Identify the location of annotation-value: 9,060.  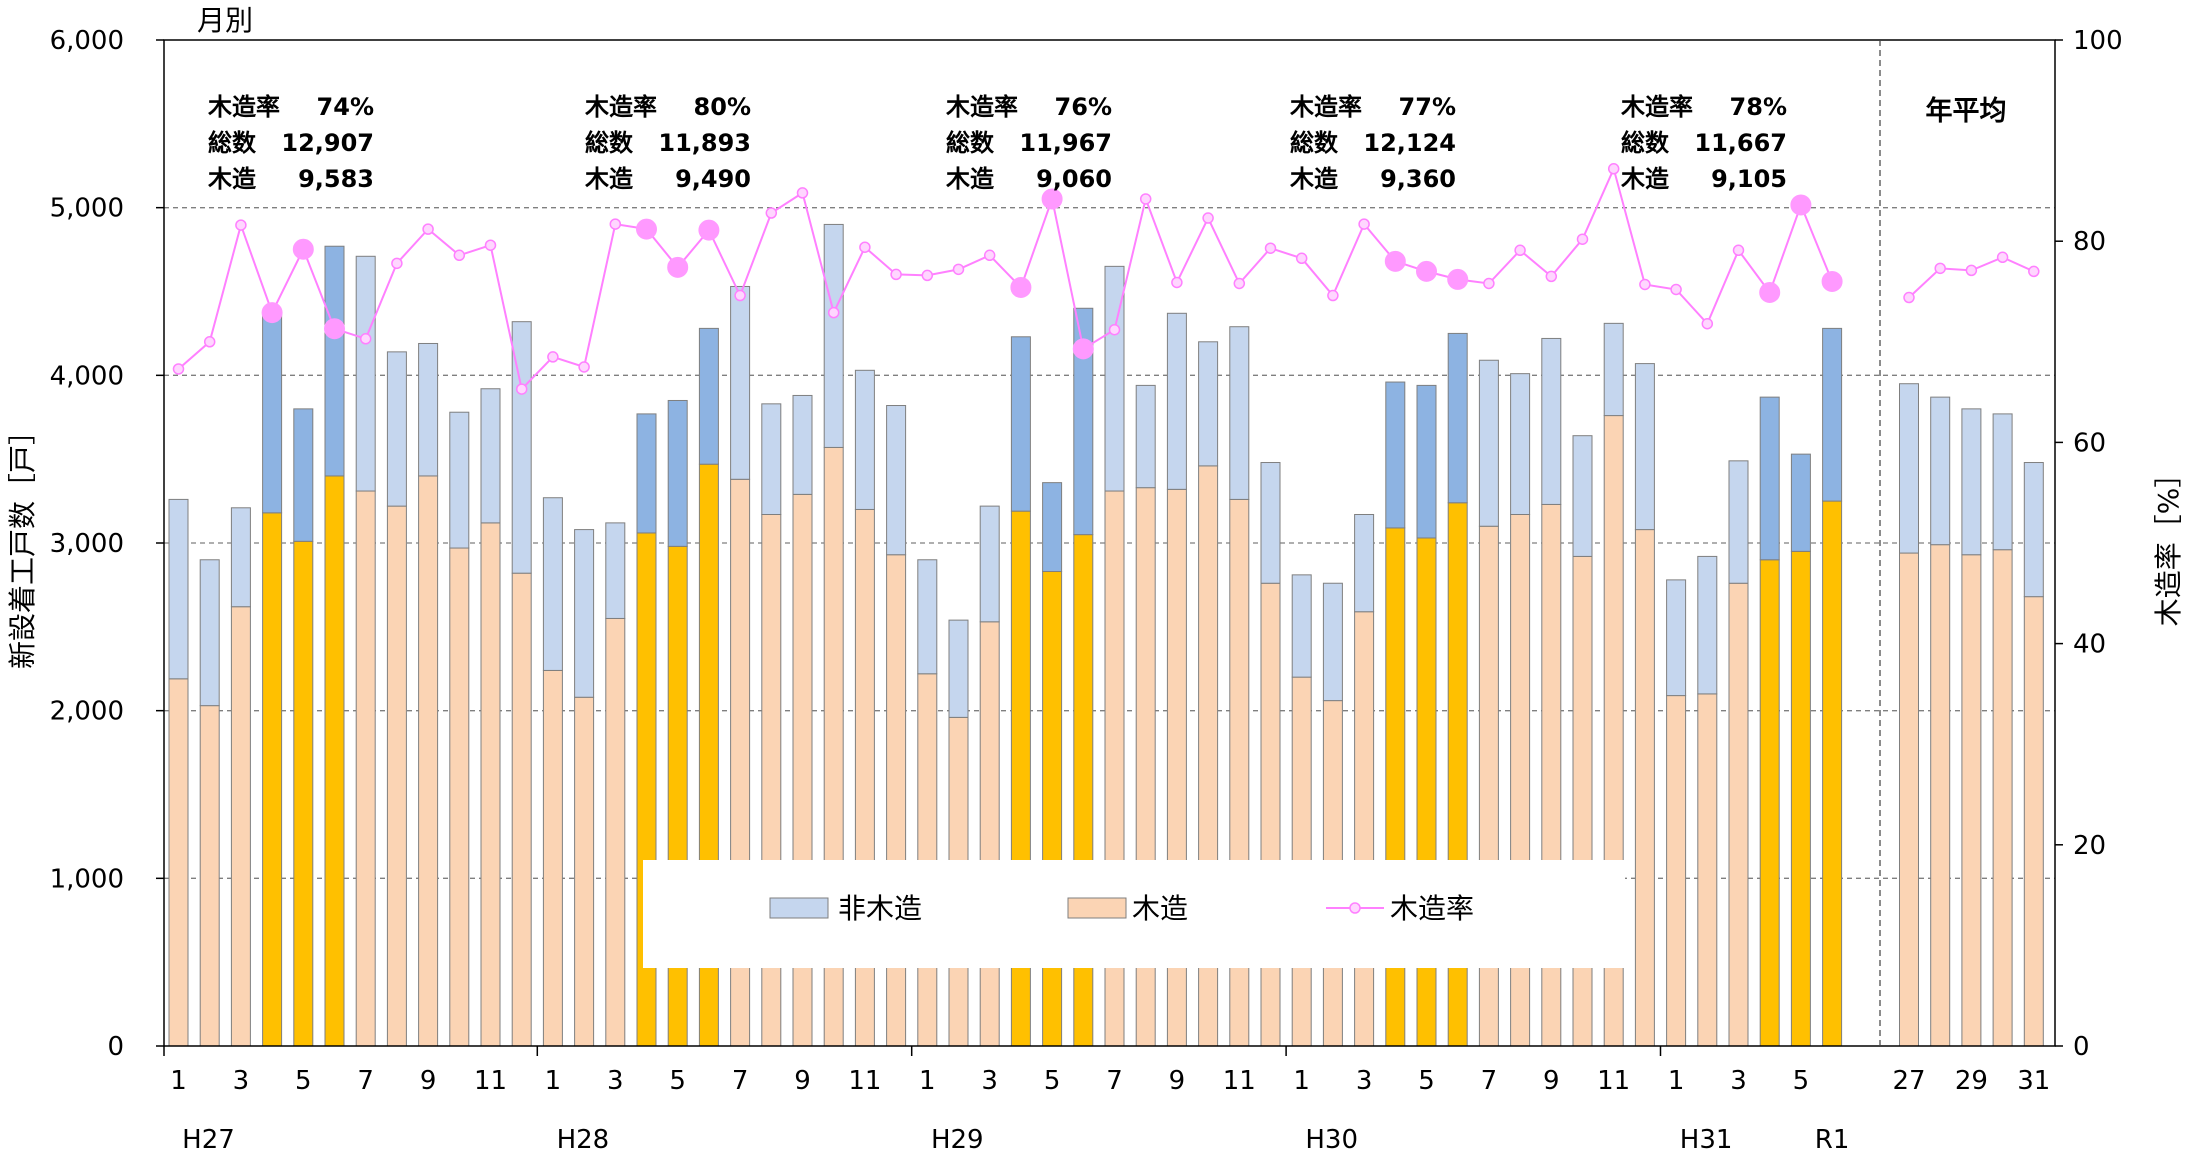
(1074, 179).